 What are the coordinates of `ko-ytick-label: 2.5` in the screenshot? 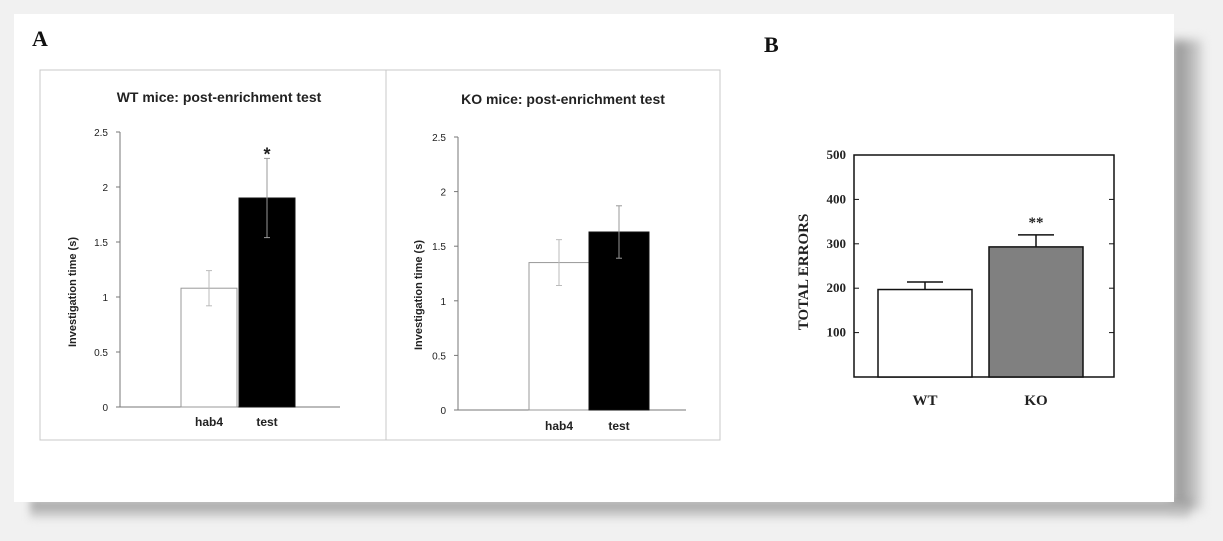 It's located at (439, 138).